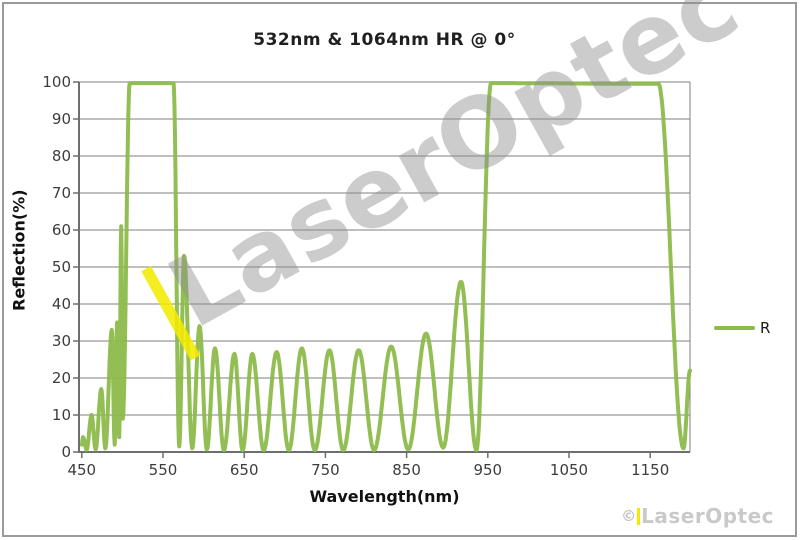  I want to click on y-tick-label: 30, so click(61, 341).